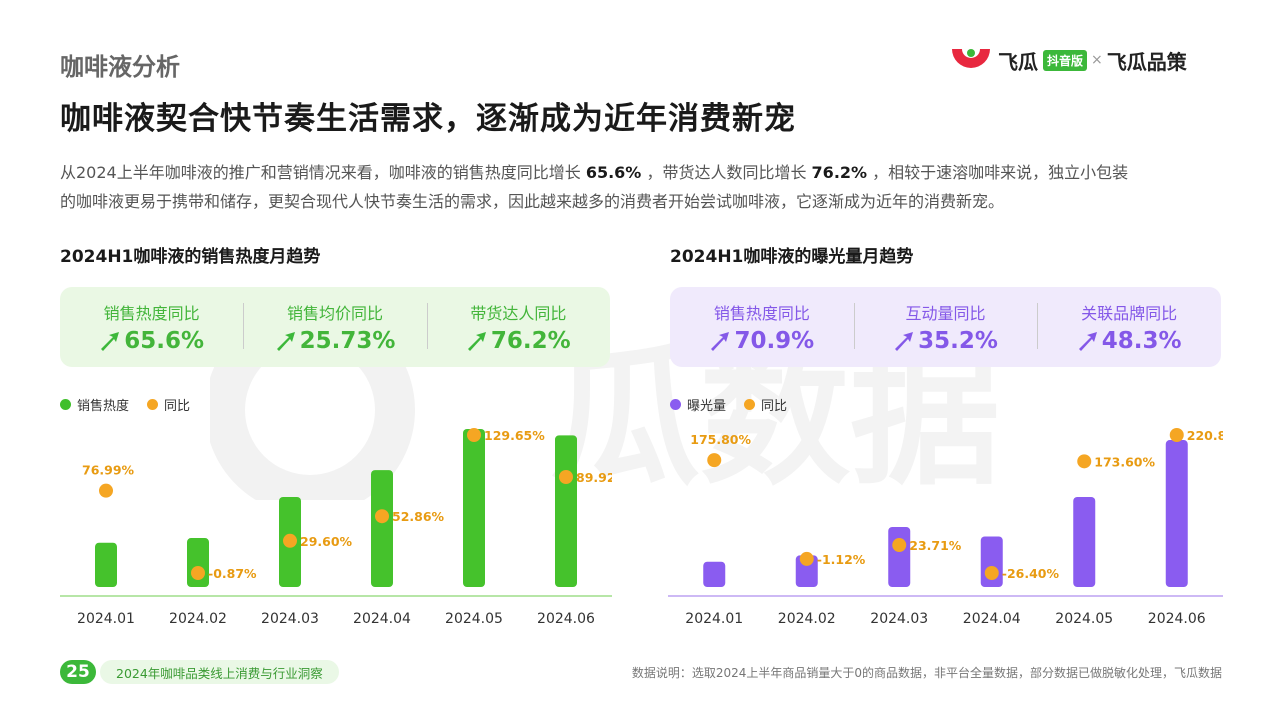 The width and height of the screenshot is (1280, 720). What do you see at coordinates (594, 477) in the screenshot?
I see `yoy-data-label: 89.92%` at bounding box center [594, 477].